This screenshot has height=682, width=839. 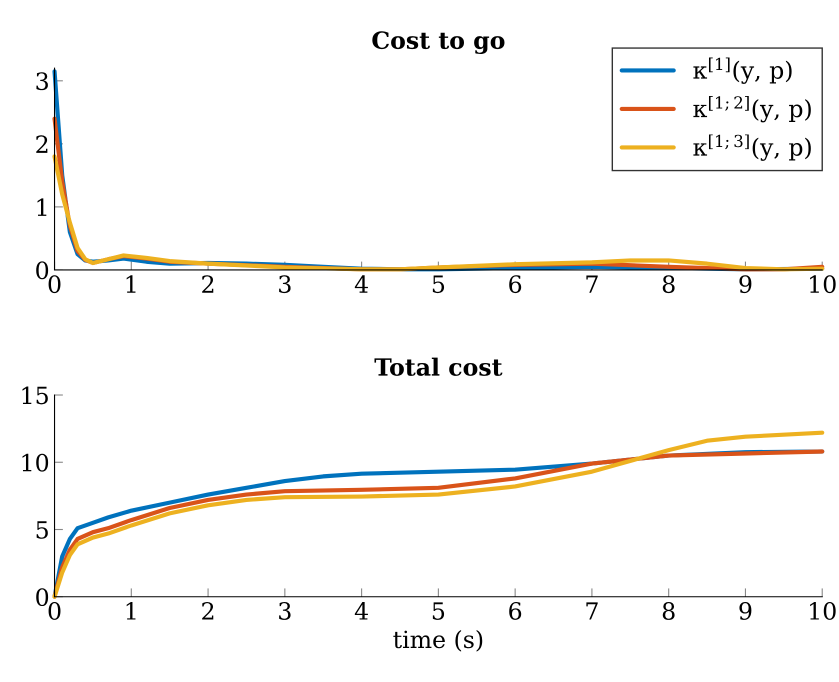 What do you see at coordinates (752, 109) in the screenshot?
I see `legend-label: κ$^{[1;2]}$(y, p)` at bounding box center [752, 109].